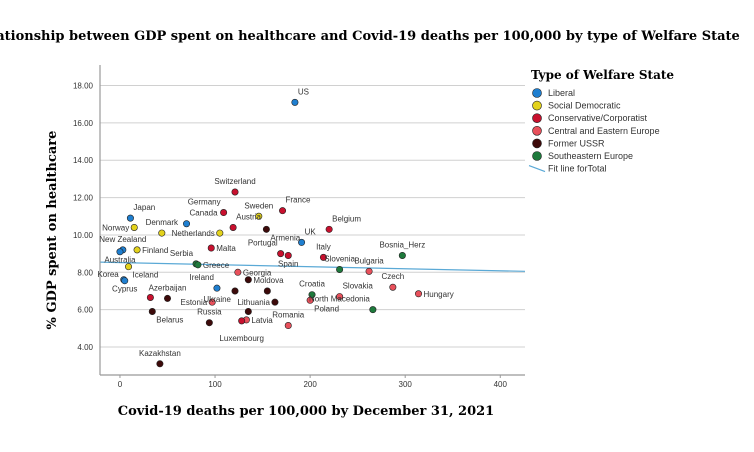  Describe the element at coordinates (257, 272) in the screenshot. I see `point-label: Georgia` at that location.